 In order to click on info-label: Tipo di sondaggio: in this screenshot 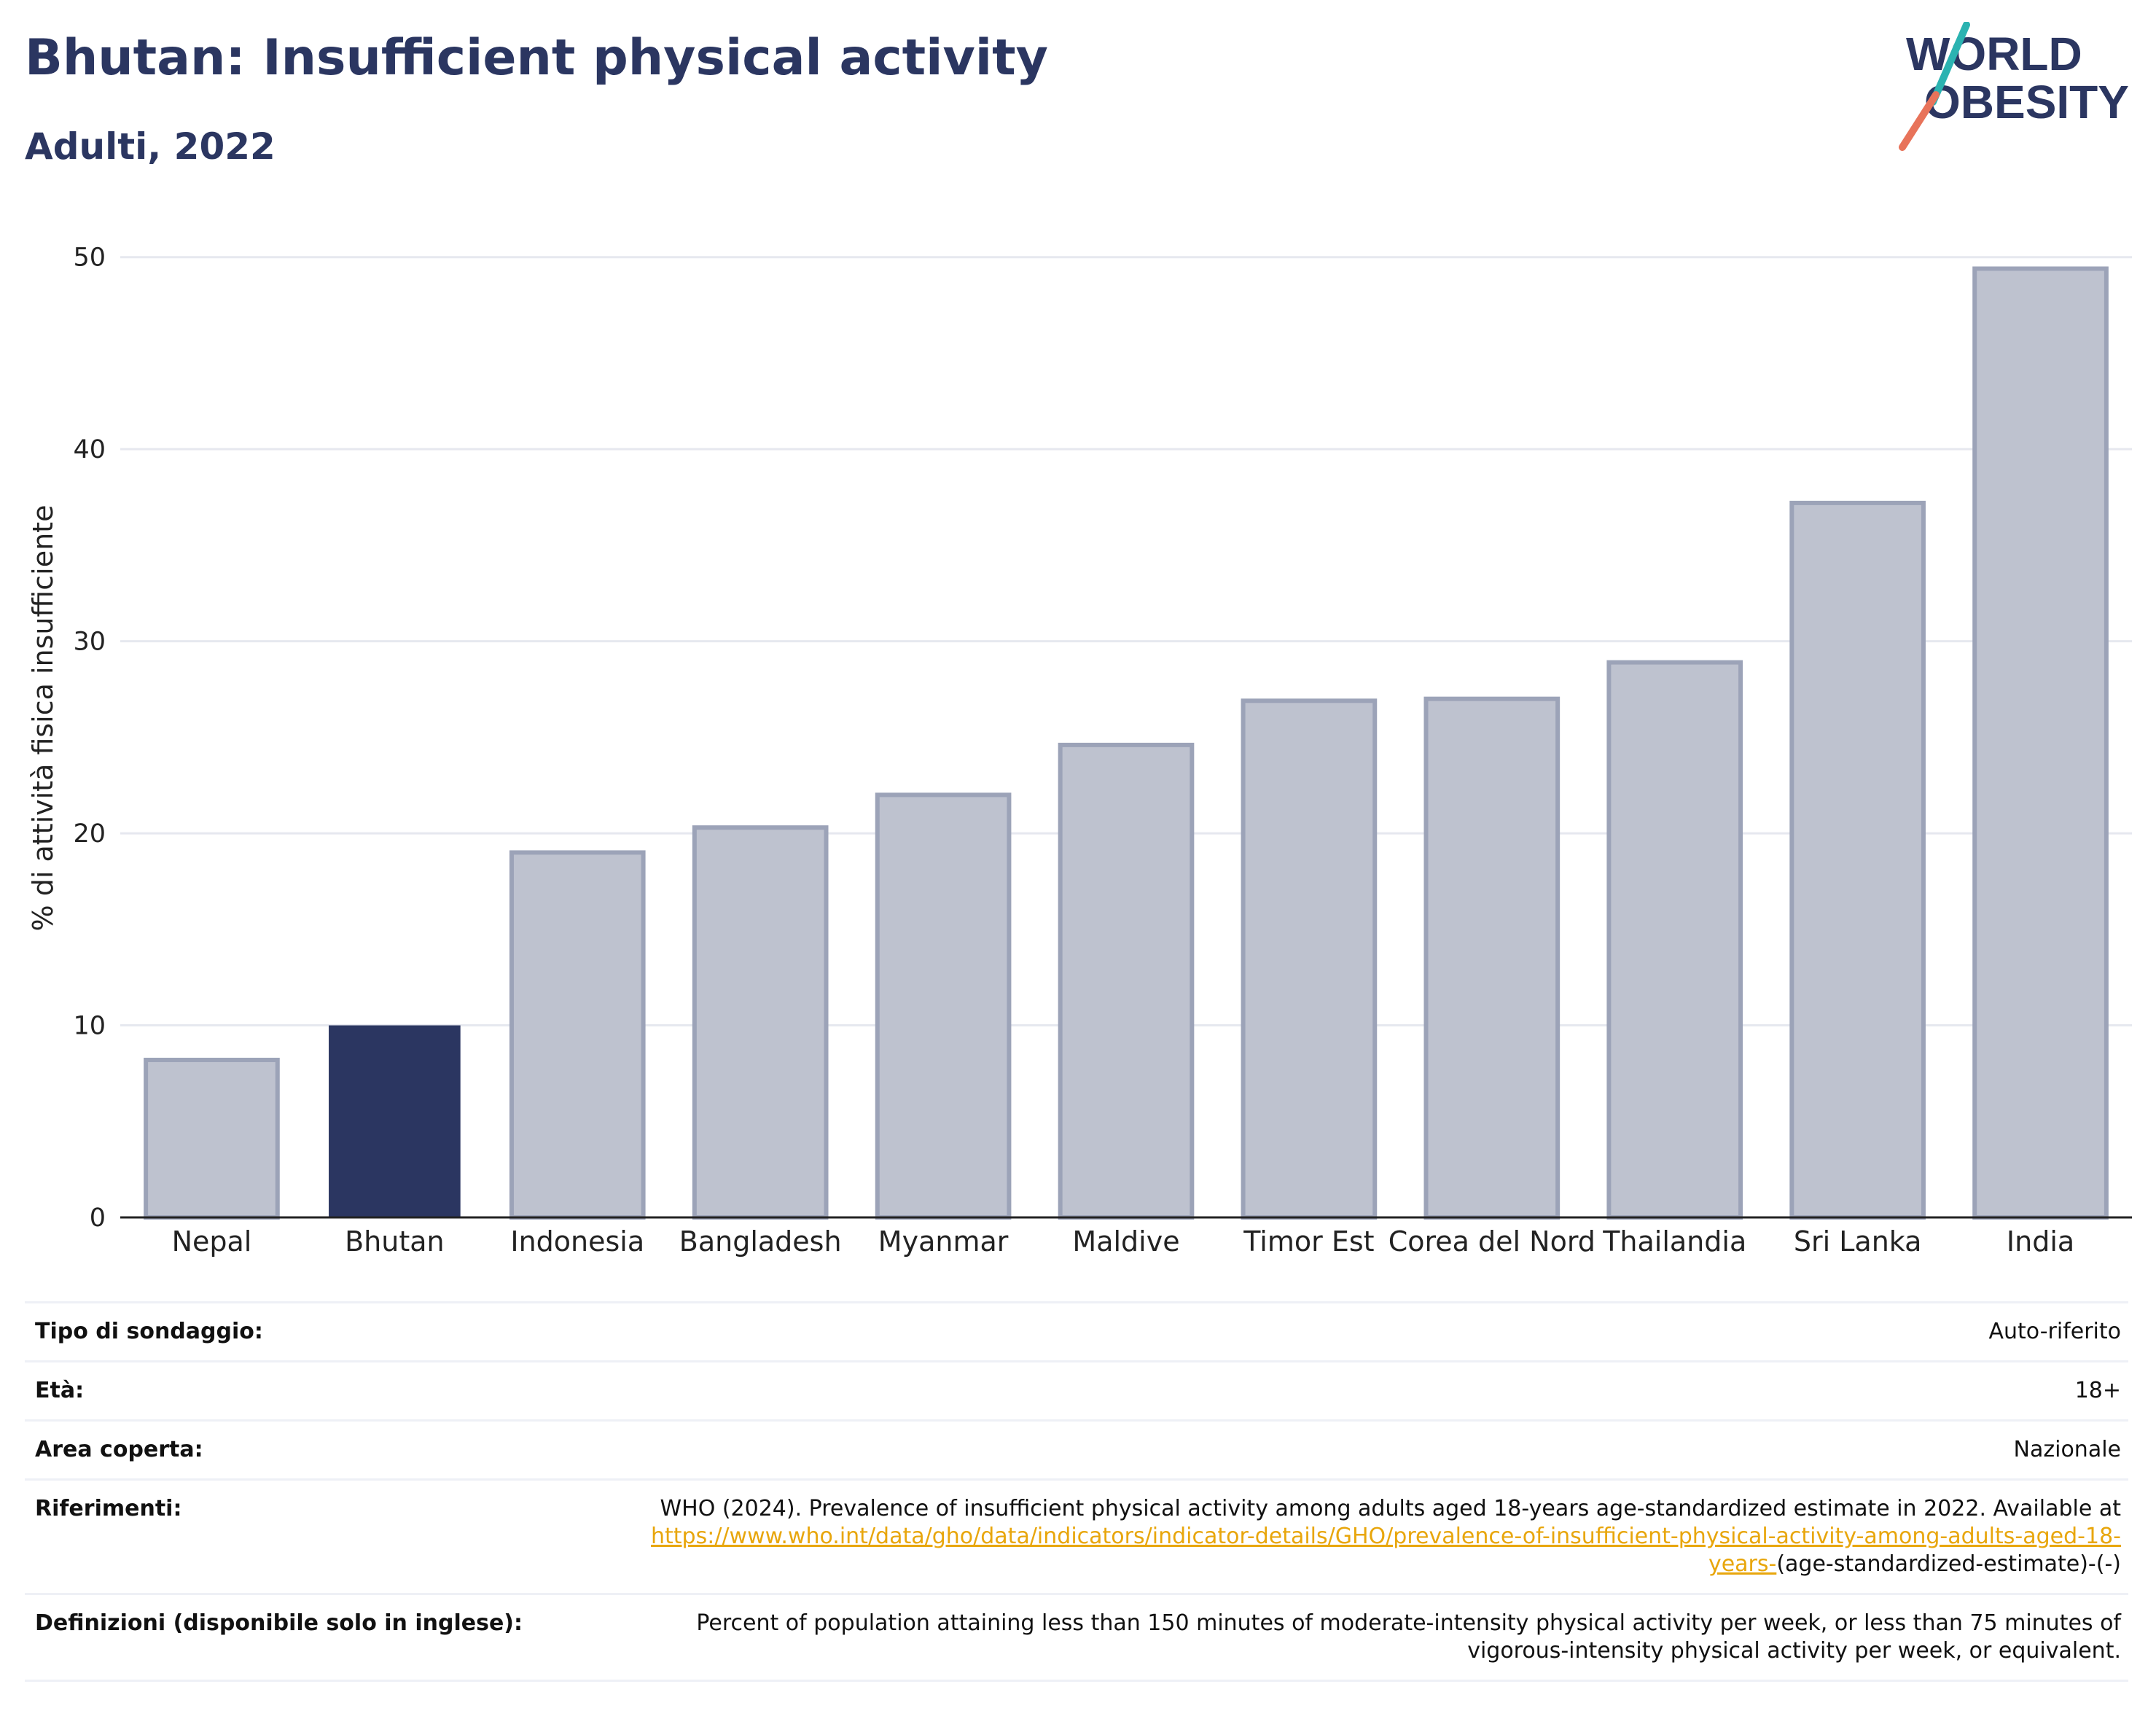, I will do `click(311, 1331)`.